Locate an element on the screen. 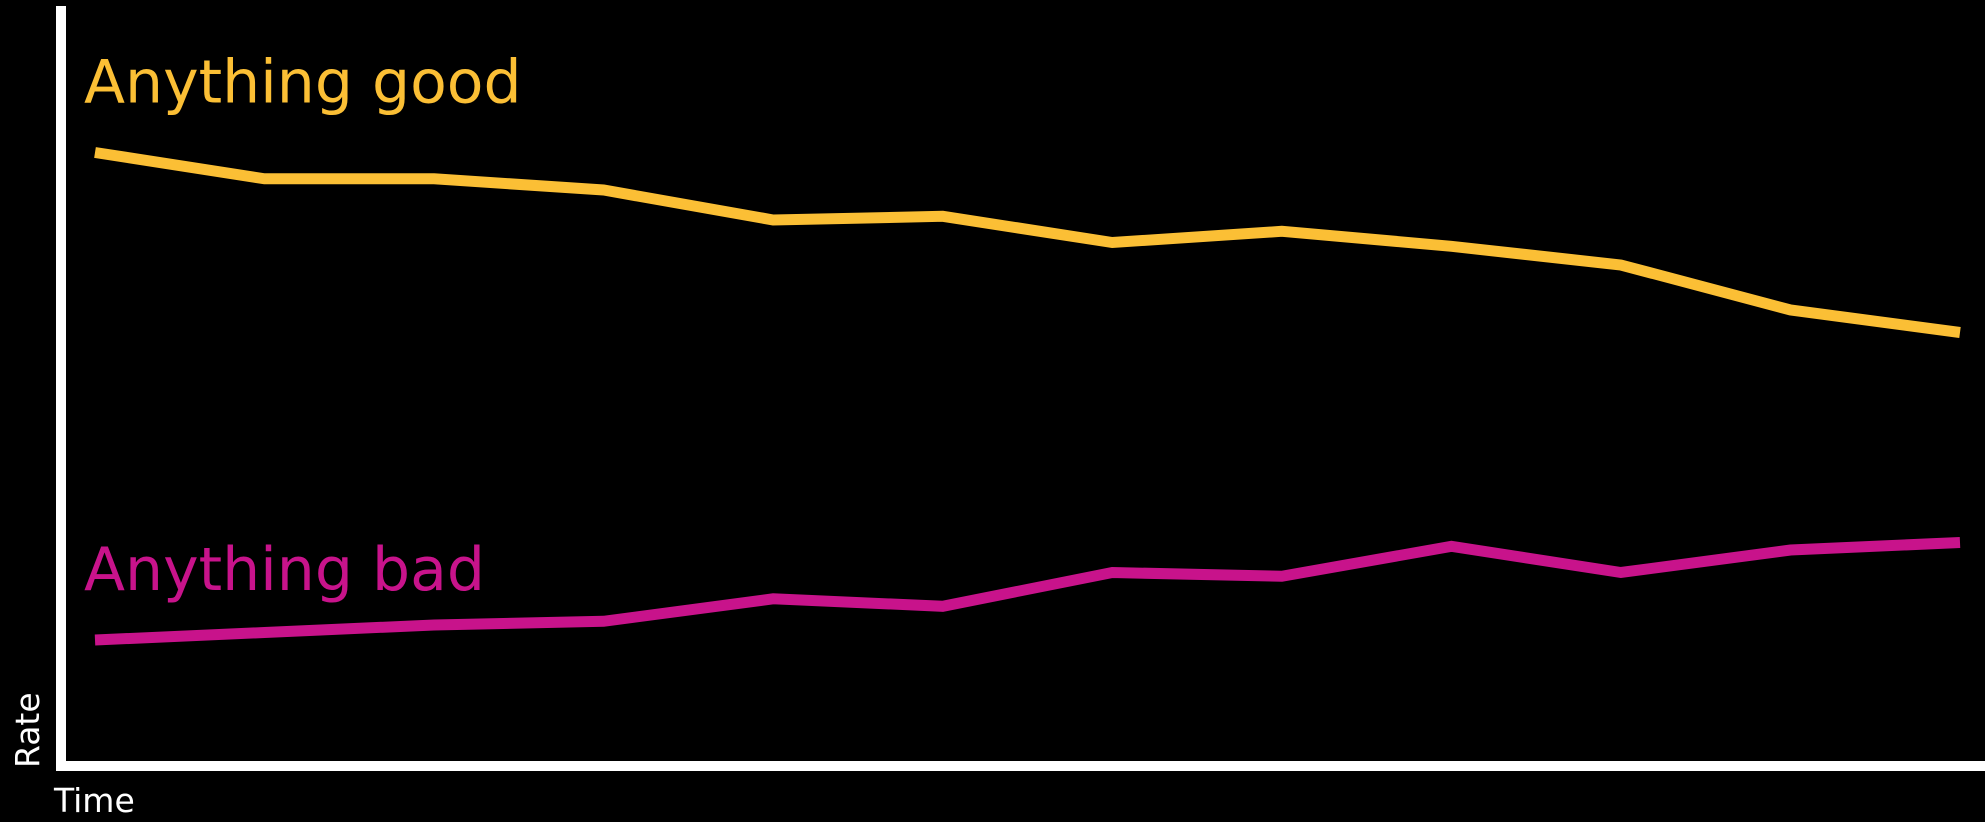 This screenshot has width=1985, height=822. x-axis-title: Time is located at coordinates (94, 800).